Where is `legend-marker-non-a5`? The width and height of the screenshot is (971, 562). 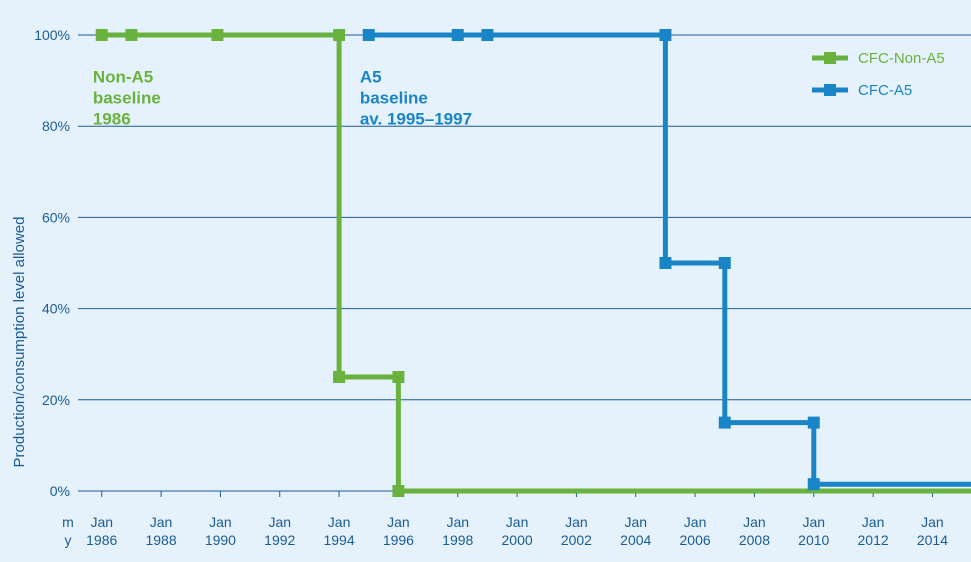
legend-marker-non-a5 is located at coordinates (830, 58).